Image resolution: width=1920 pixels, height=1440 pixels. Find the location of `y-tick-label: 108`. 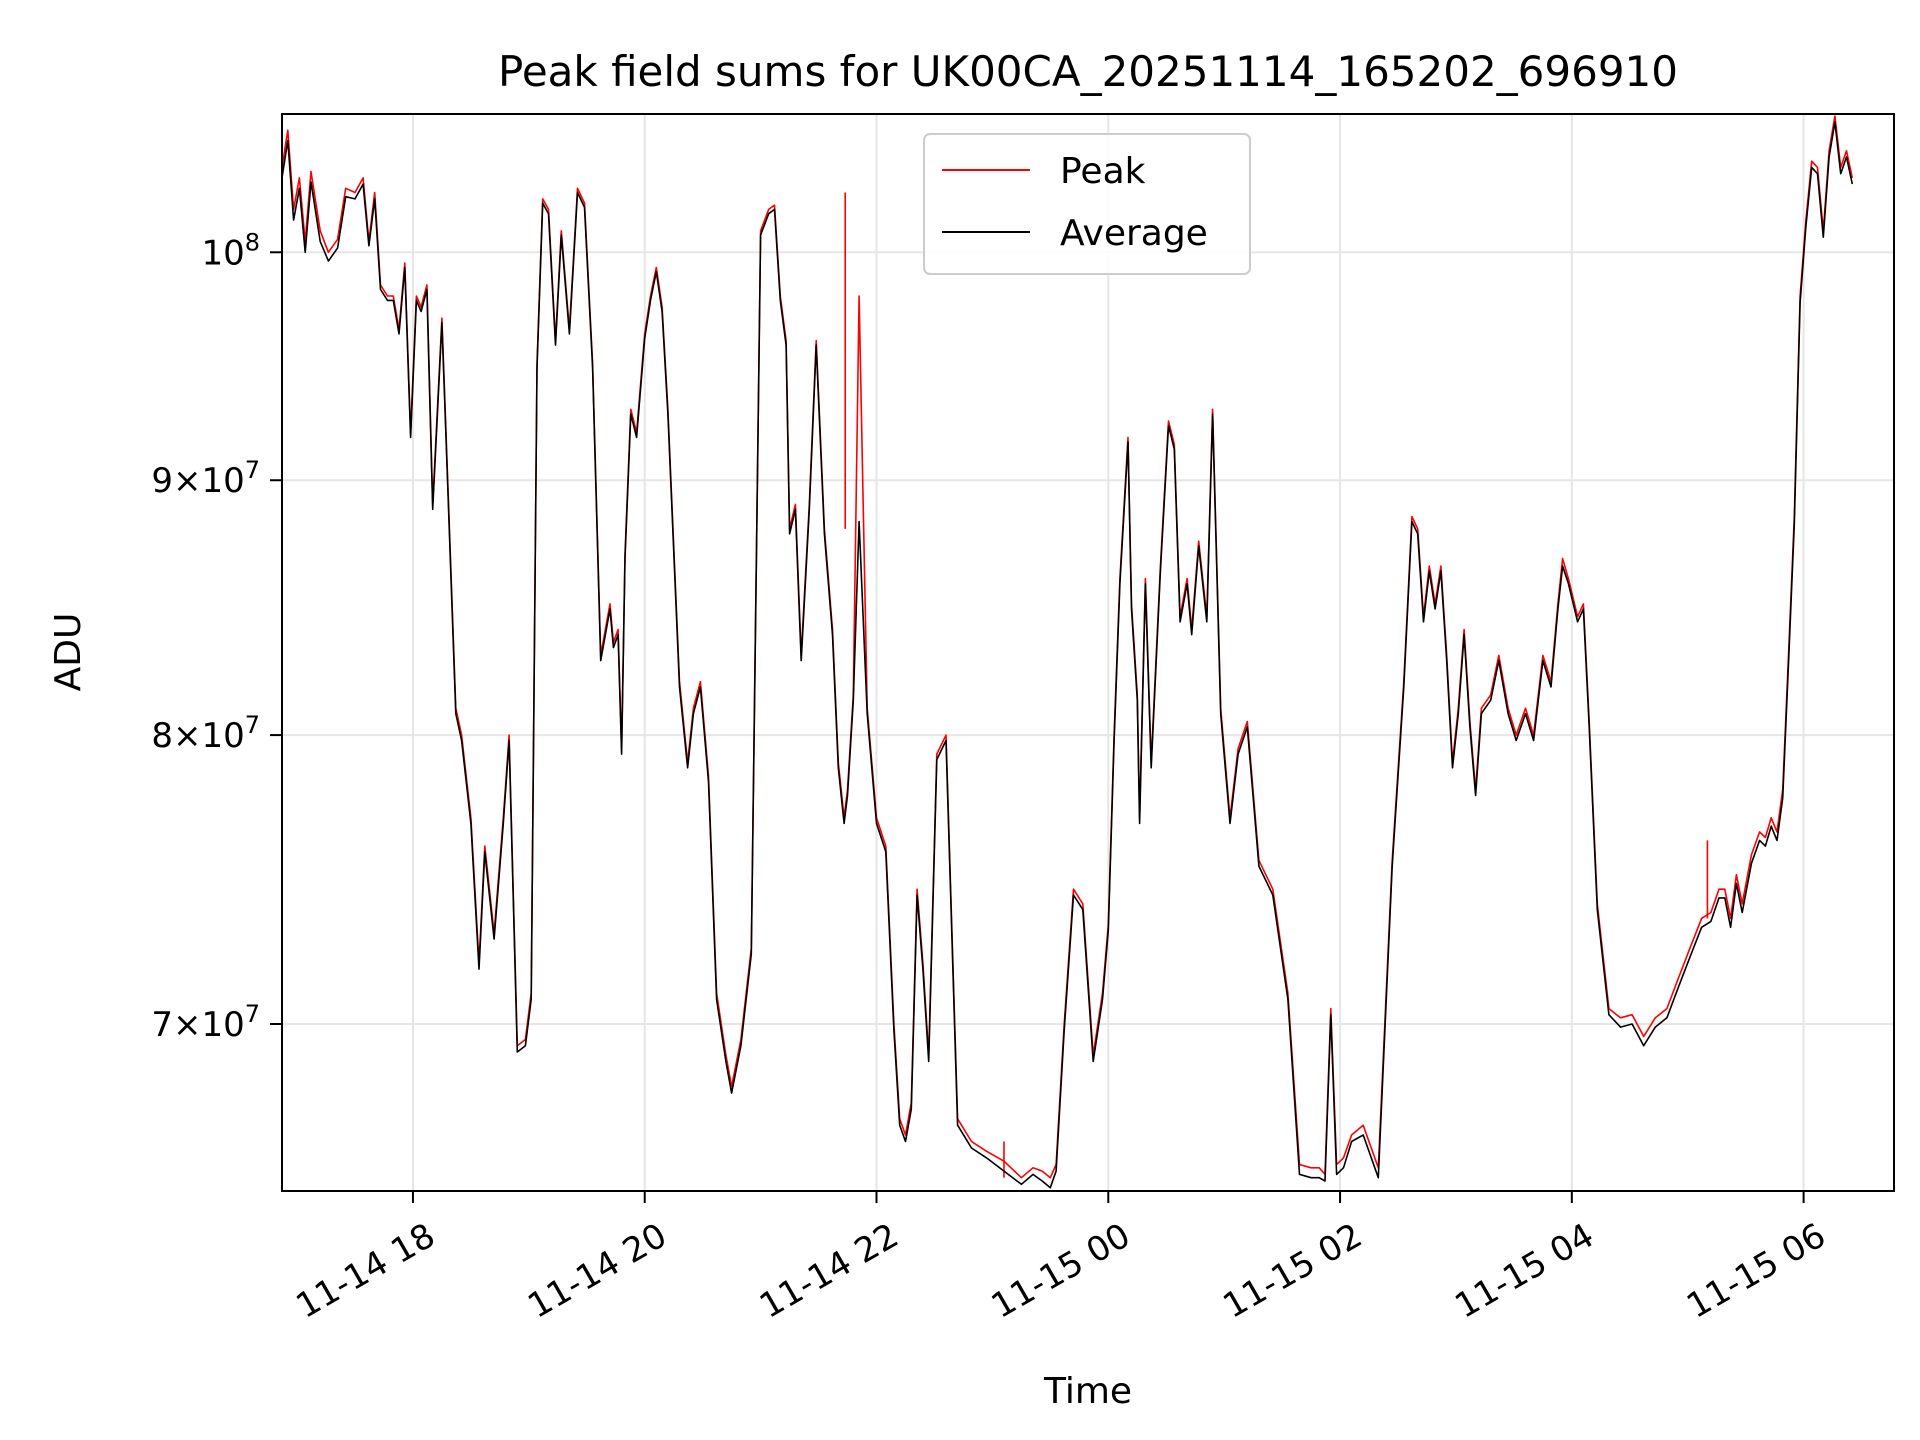

y-tick-label: 108 is located at coordinates (230, 250).